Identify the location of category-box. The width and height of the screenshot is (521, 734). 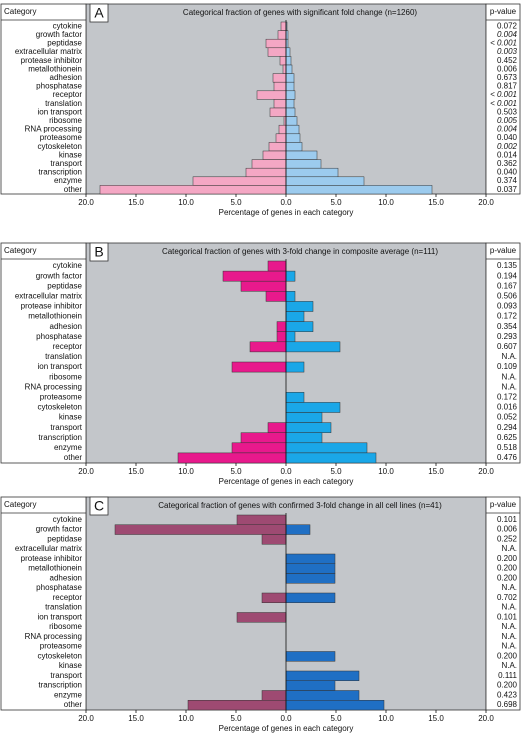
(43, 99).